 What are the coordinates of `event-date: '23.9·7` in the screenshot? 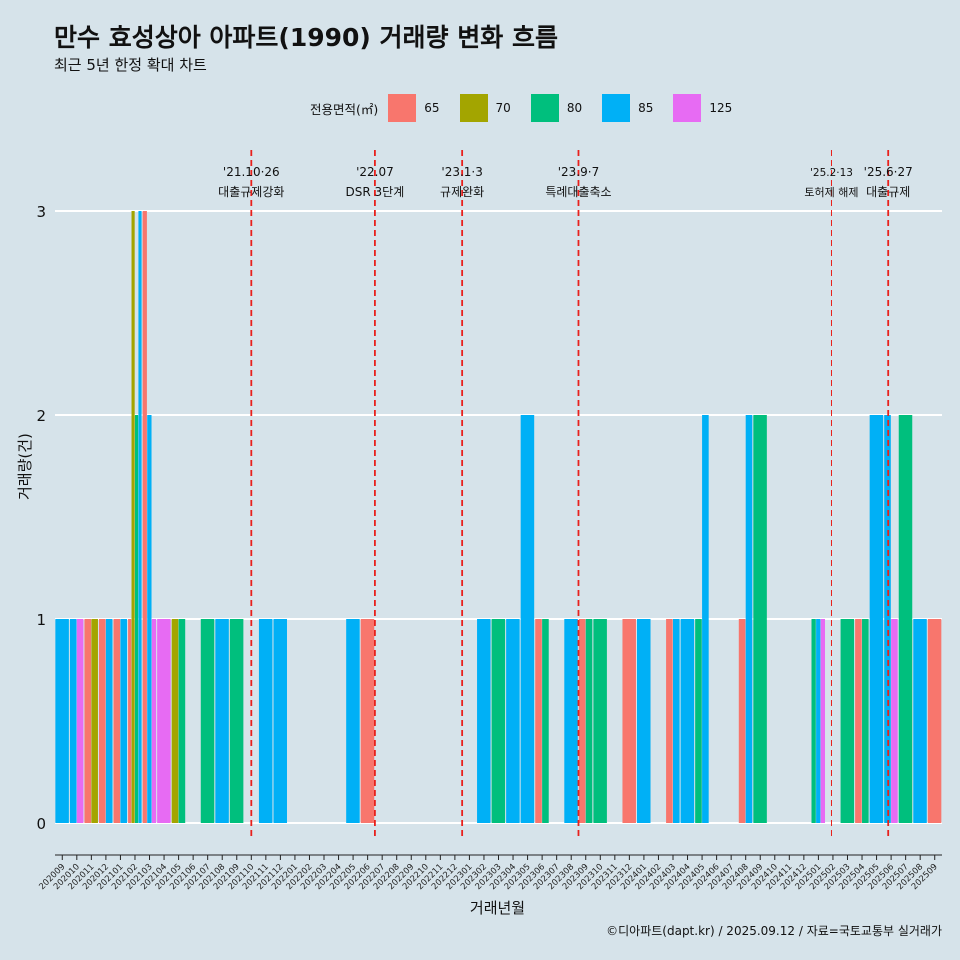 It's located at (578, 172).